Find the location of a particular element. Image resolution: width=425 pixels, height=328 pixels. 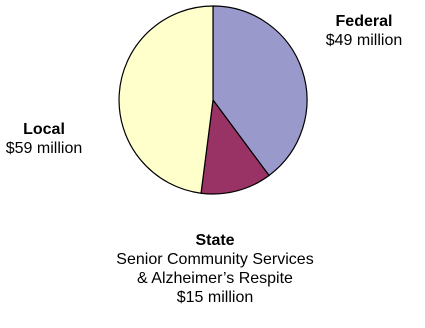

state-slice-description-line-1: Senior Community Services is located at coordinates (215, 259).